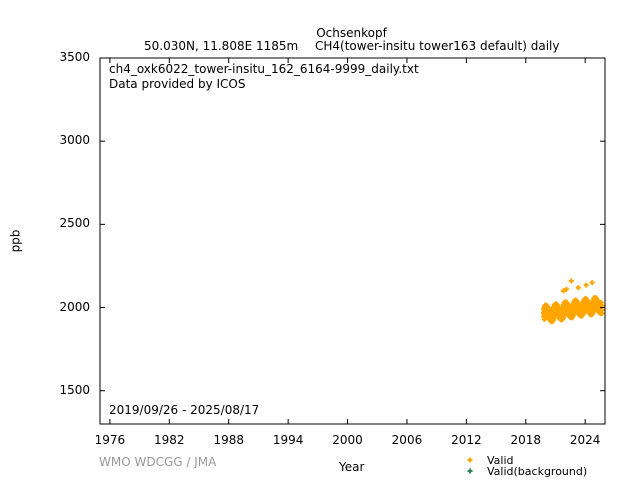 The height and width of the screenshot is (480, 640). Describe the element at coordinates (352, 467) in the screenshot. I see `x-axis-label: Year` at that location.